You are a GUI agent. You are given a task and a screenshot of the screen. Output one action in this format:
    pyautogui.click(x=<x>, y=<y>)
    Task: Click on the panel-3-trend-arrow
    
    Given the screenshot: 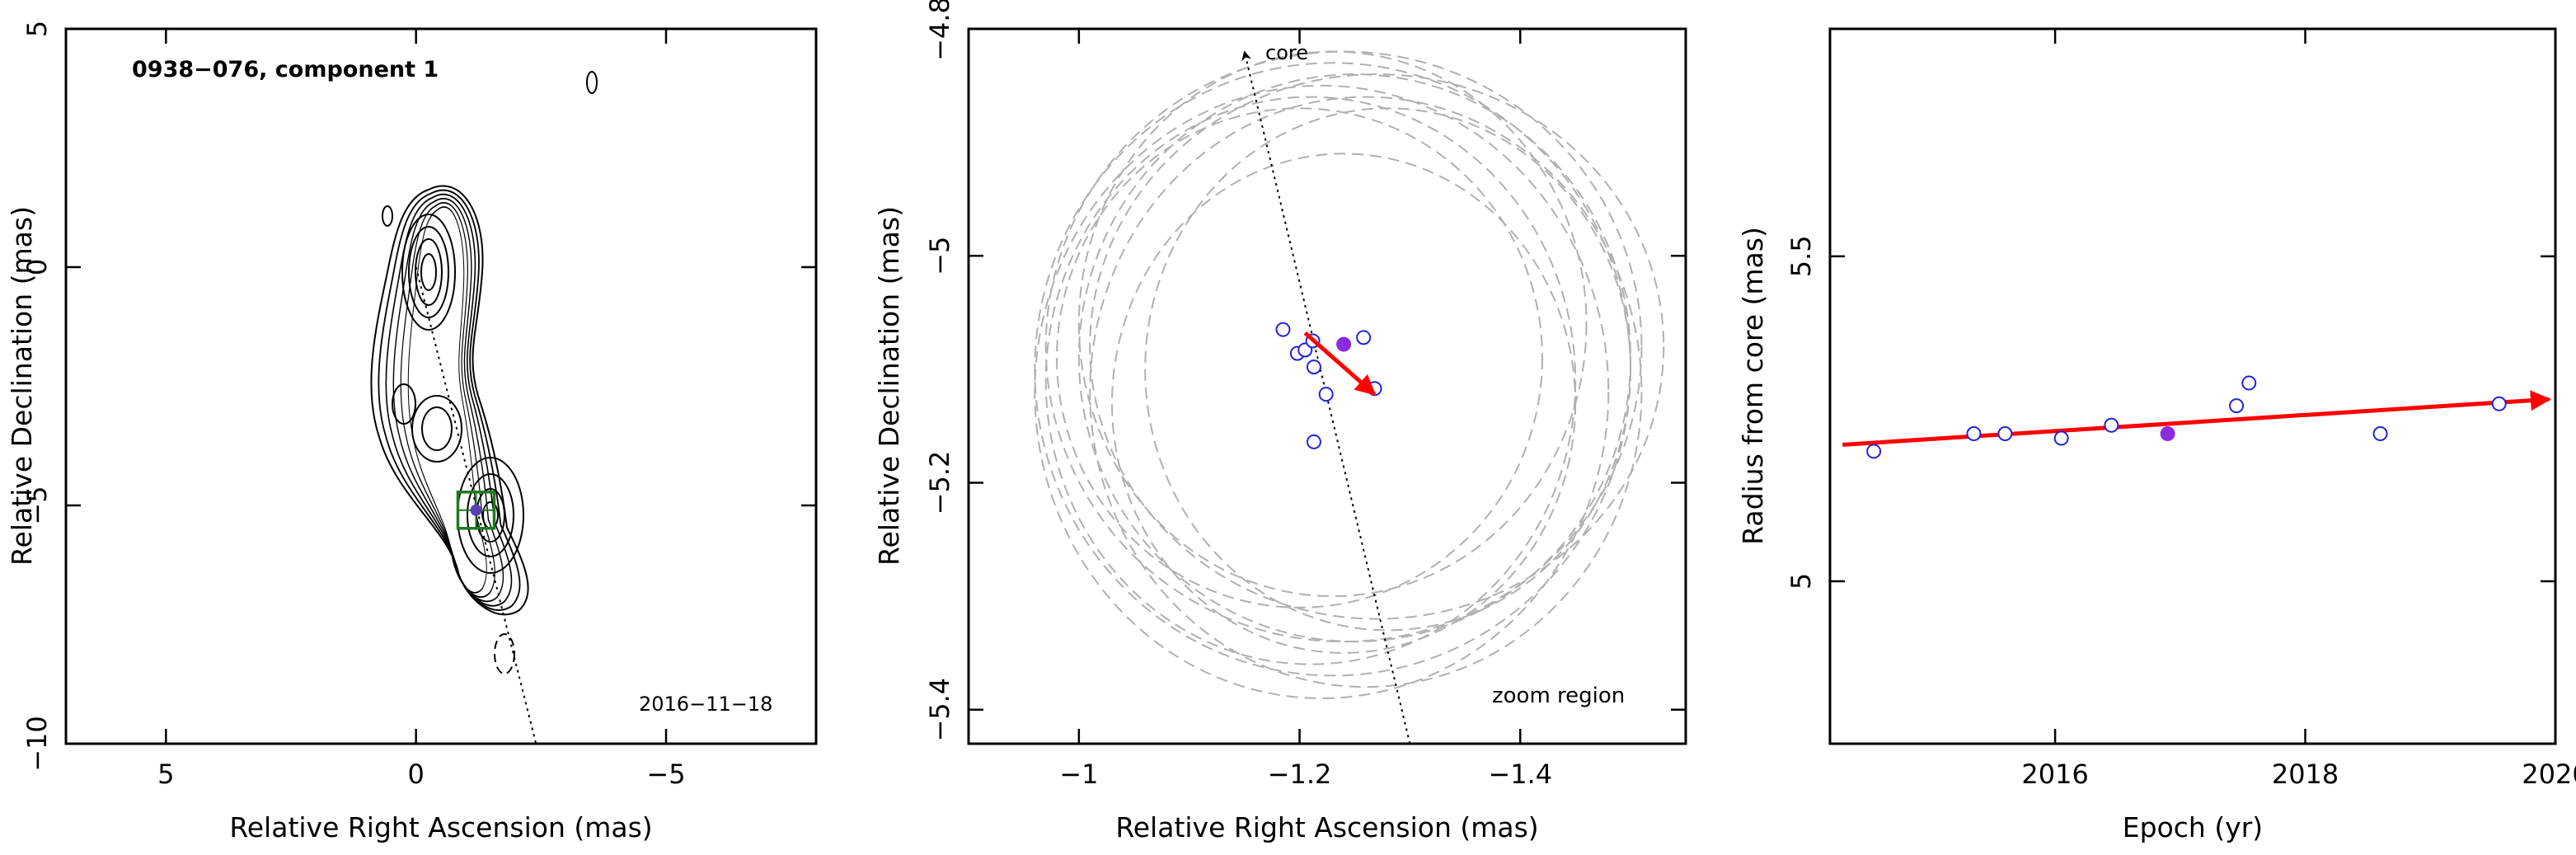 What is the action you would take?
    pyautogui.click(x=2196, y=418)
    